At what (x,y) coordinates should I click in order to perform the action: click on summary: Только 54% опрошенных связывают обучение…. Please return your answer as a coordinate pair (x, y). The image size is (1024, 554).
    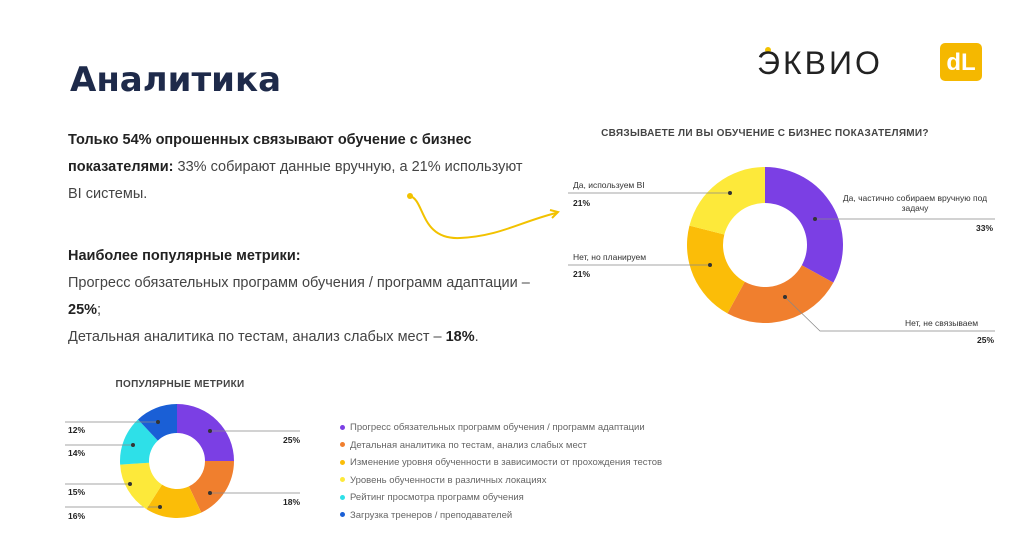
    Looking at the image, I should click on (303, 167).